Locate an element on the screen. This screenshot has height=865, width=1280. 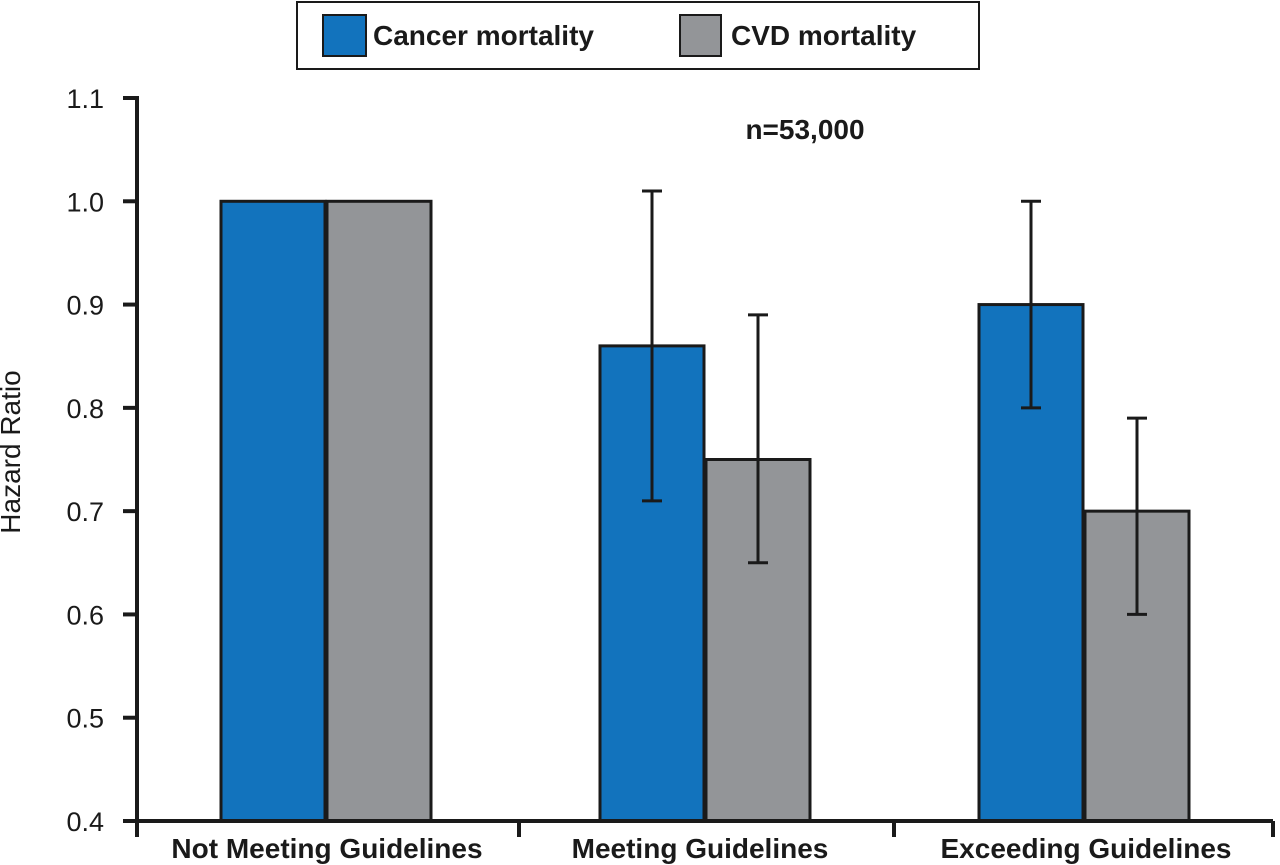
y-tick-label: 1.1 is located at coordinates (85, 99).